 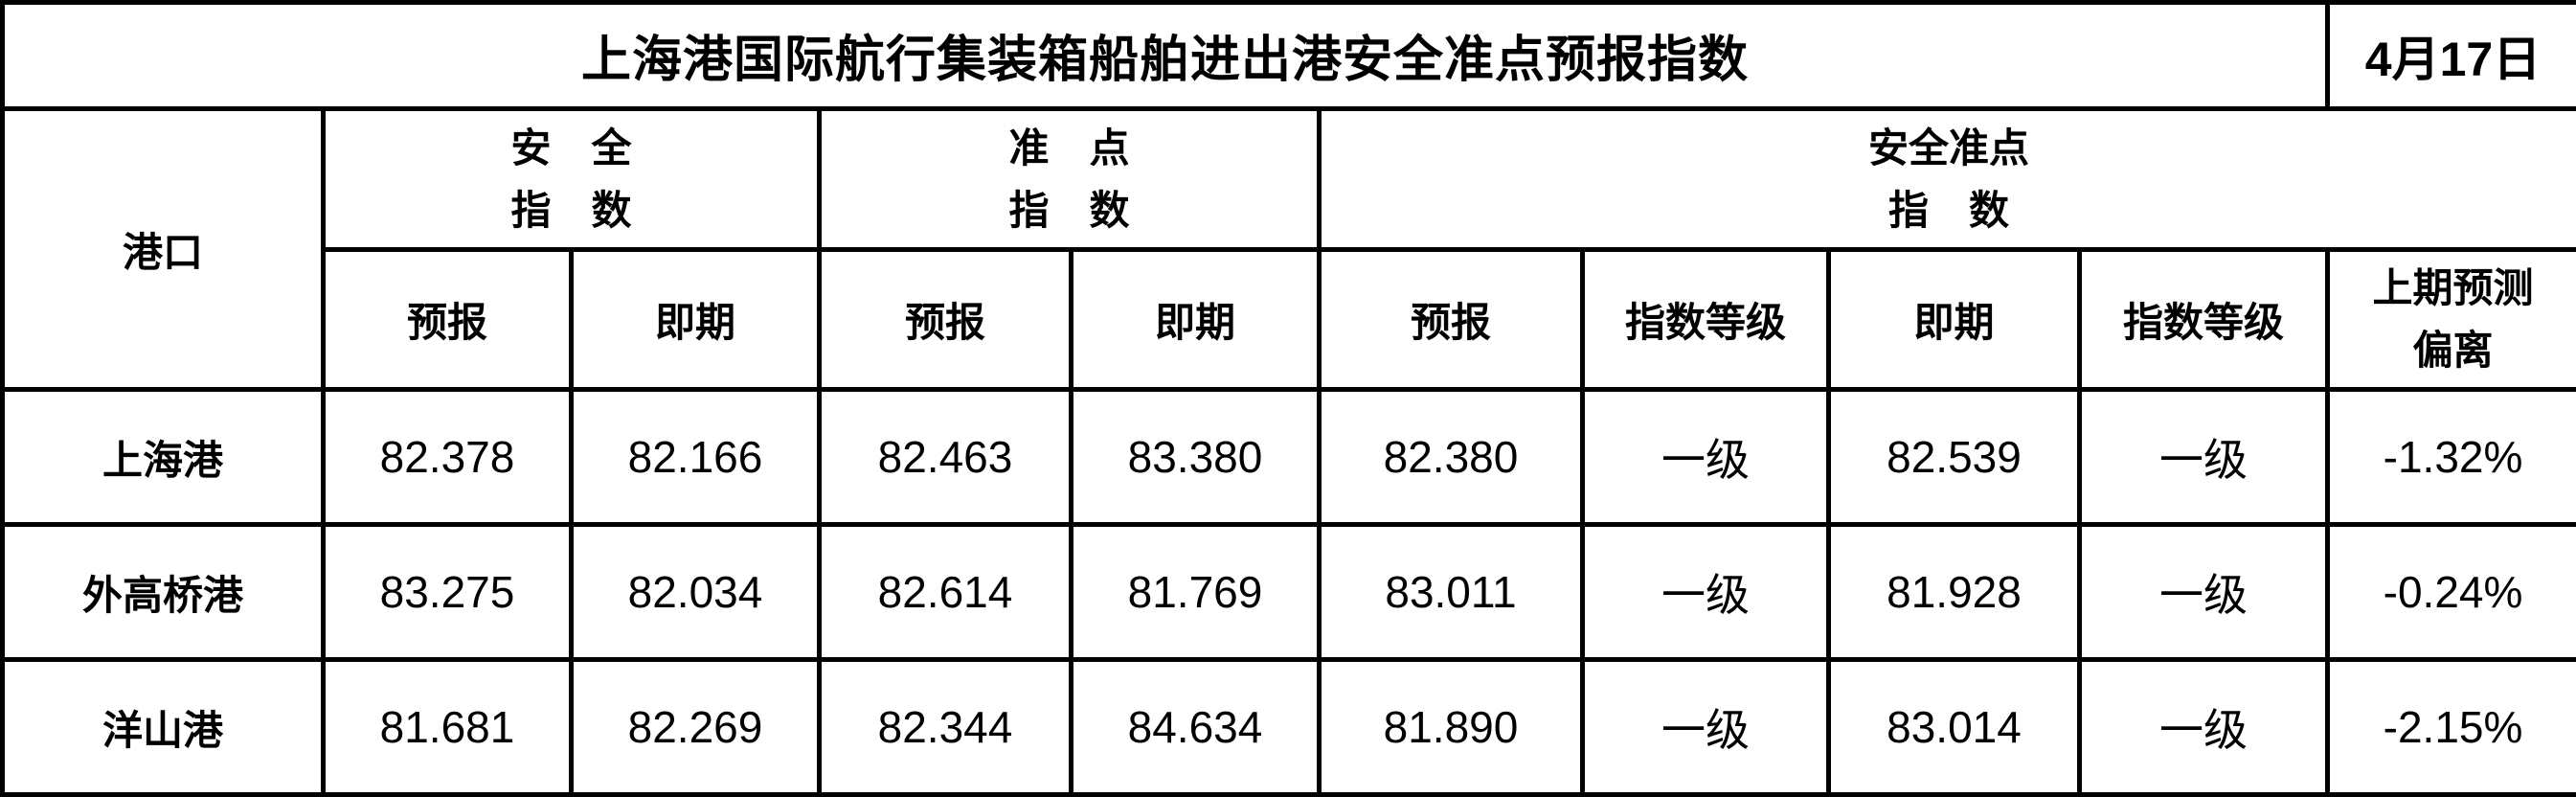 What do you see at coordinates (1195, 457) in the screenshot?
I see `data-cell: 83.380` at bounding box center [1195, 457].